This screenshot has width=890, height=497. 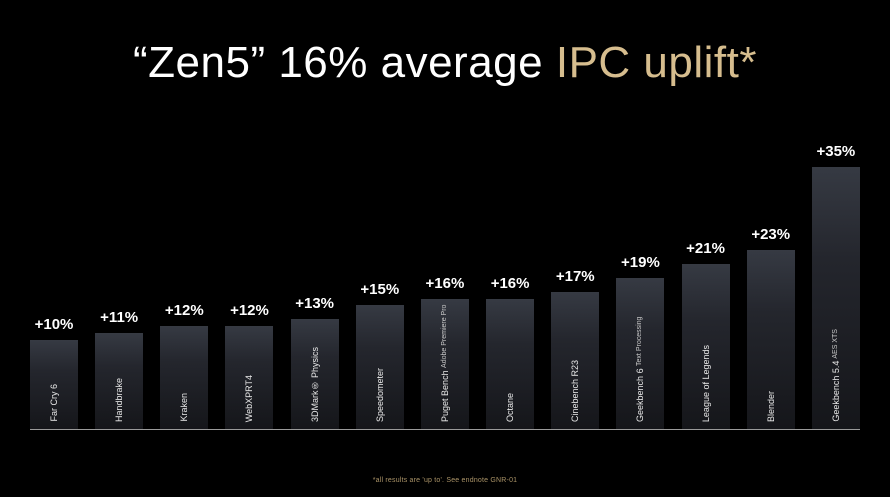 I want to click on bar-category-main-text: Cinebench R23, so click(x=575, y=390).